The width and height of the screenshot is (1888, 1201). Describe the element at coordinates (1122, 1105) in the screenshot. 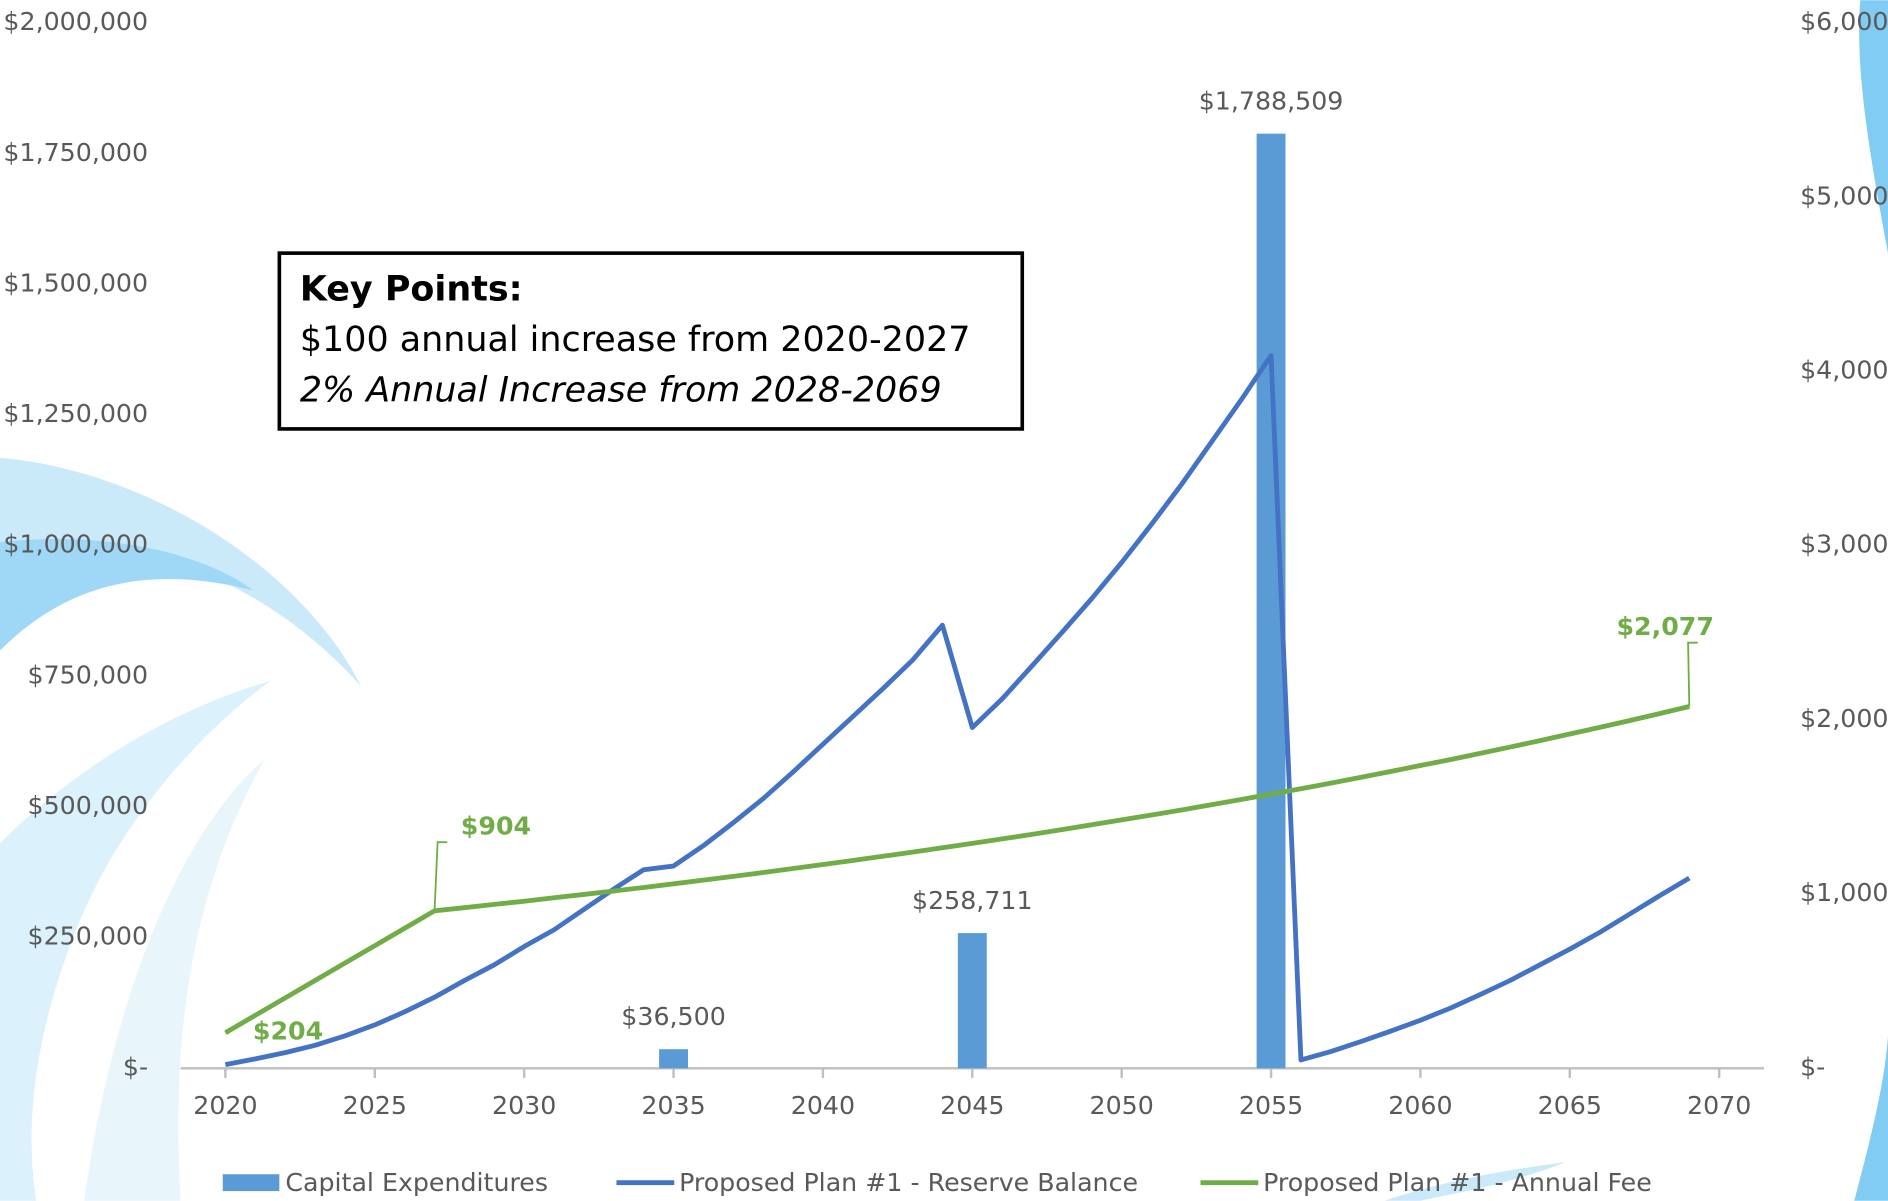

I see `x-tick-label: 2050` at that location.